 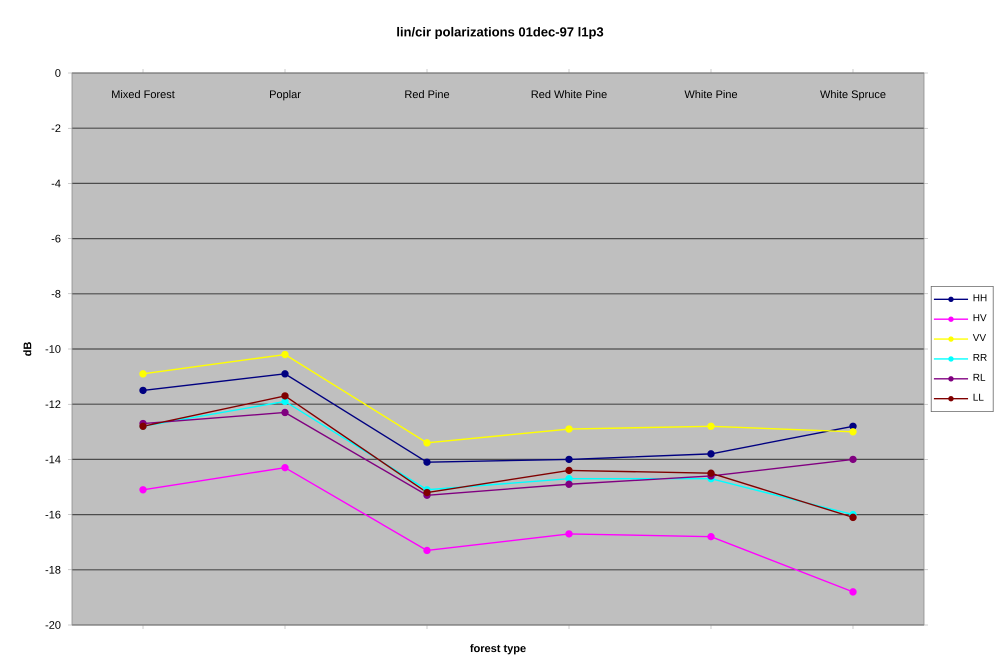 I want to click on y-tick-label: -10, so click(x=53, y=349).